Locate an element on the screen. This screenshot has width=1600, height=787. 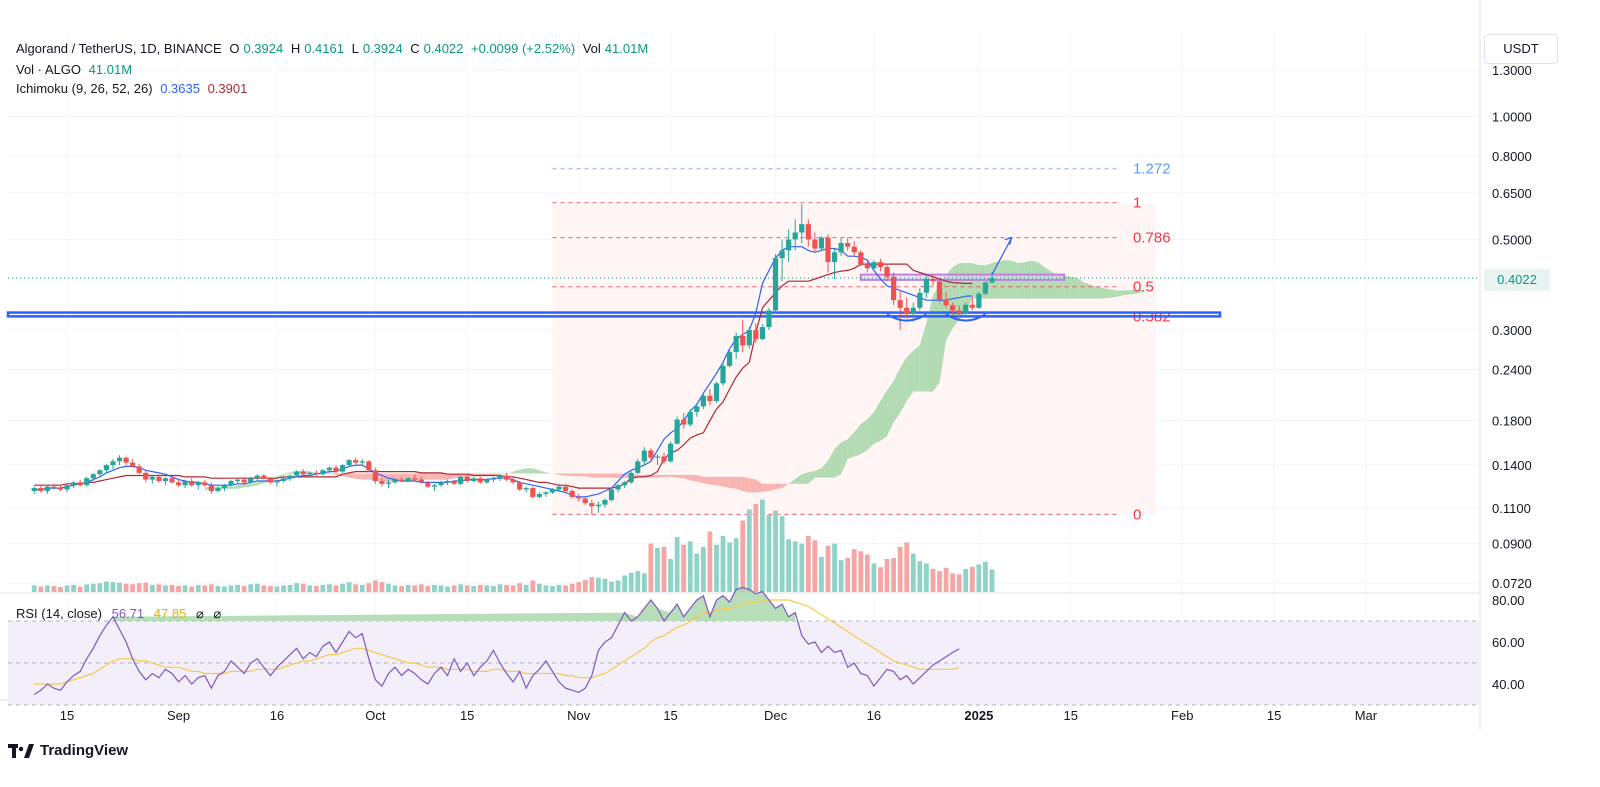
rsi-axis-label: 40.00 is located at coordinates (1508, 684).